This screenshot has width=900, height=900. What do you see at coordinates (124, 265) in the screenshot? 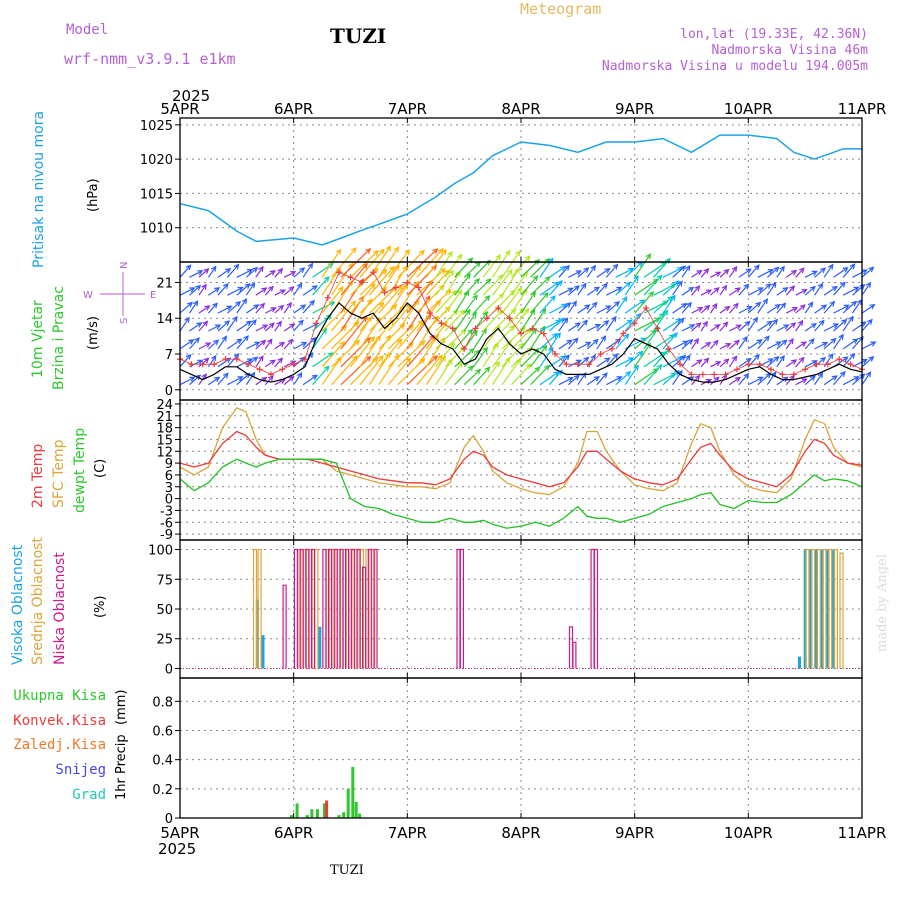
I see `compass-north: N` at bounding box center [124, 265].